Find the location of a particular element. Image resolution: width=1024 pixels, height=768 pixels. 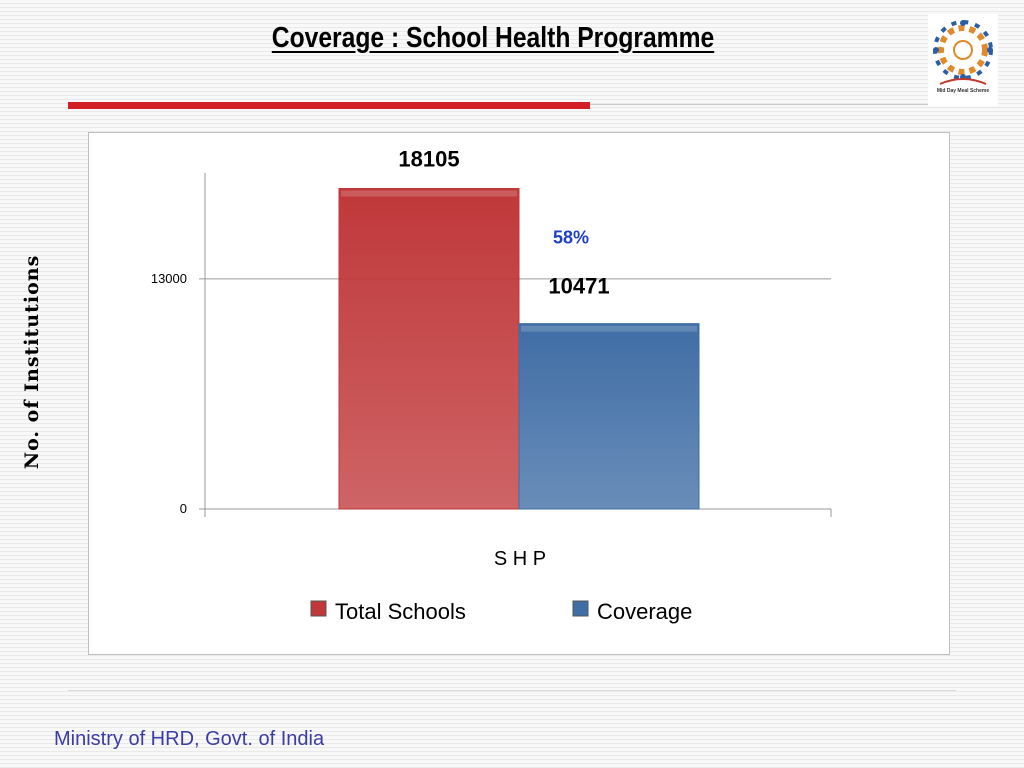

bar-coverage is located at coordinates (609, 416).